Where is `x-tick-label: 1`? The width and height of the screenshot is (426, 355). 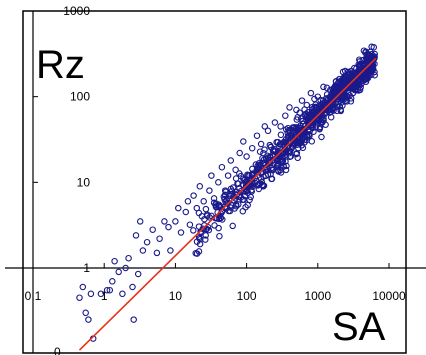 x-tick-label: 1 is located at coordinates (104, 296).